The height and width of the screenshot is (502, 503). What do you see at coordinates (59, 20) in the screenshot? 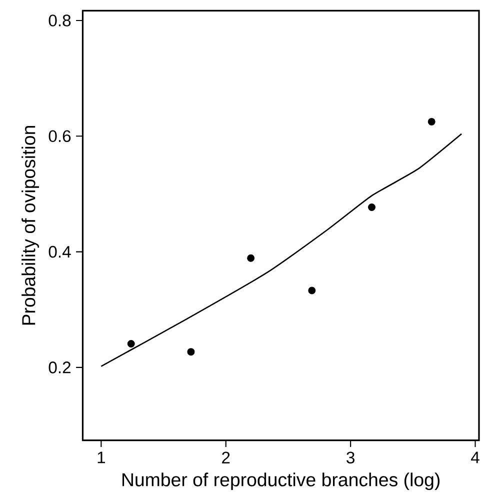
I see `y-tick-label: 0.8` at bounding box center [59, 20].